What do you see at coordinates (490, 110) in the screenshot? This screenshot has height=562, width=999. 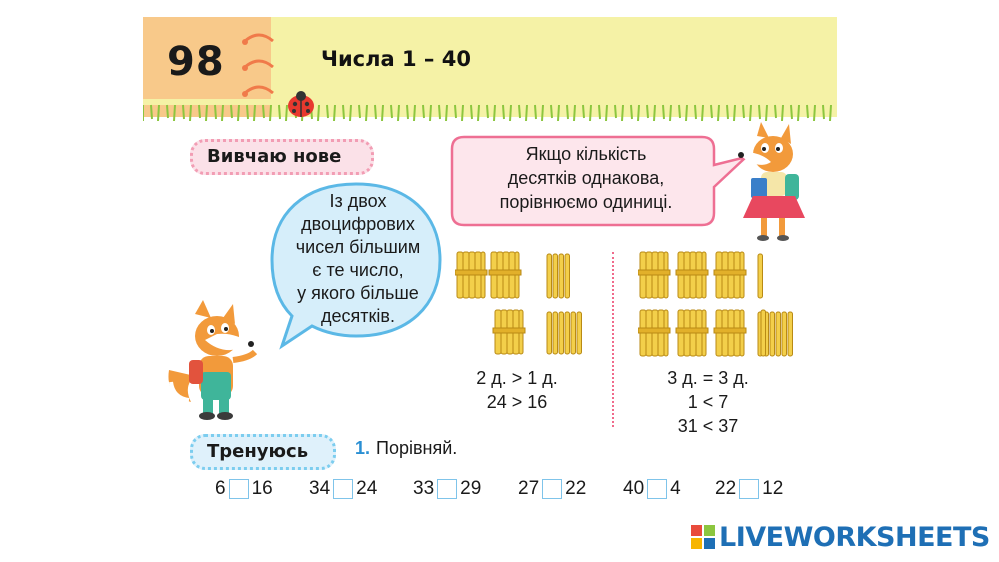 I see `grass-border` at bounding box center [490, 110].